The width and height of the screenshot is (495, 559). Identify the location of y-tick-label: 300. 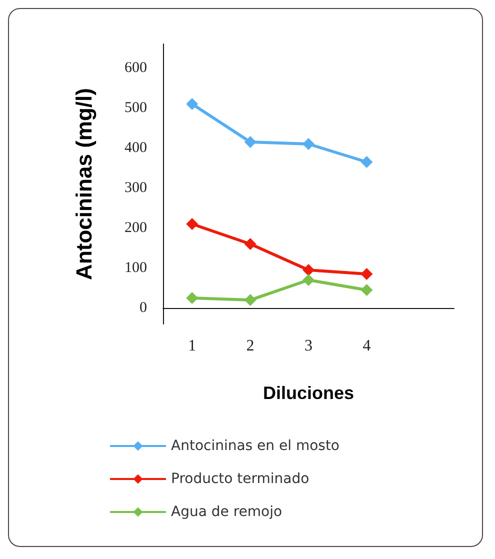
(135, 188).